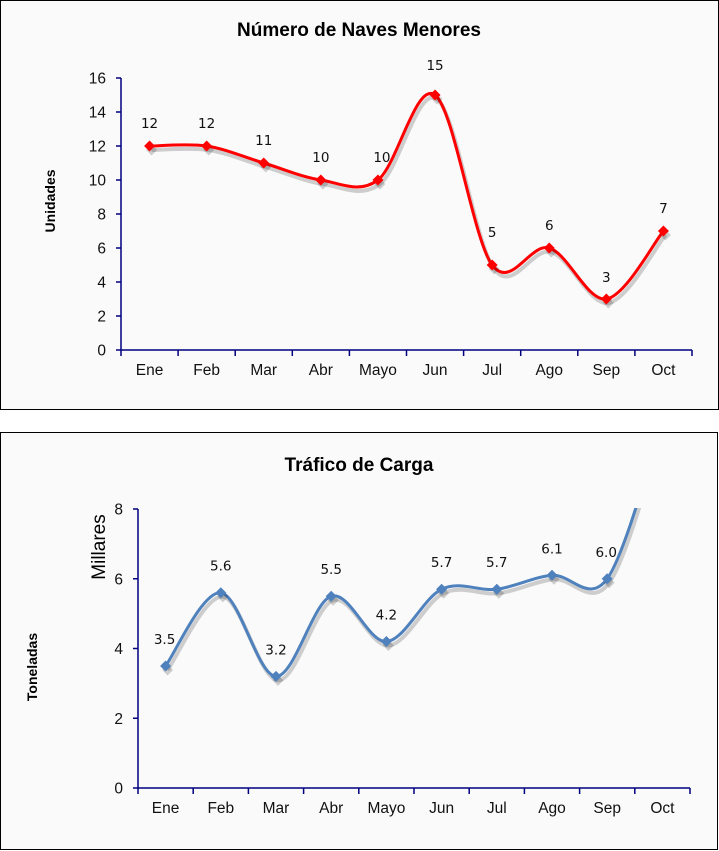 This screenshot has width=719, height=851. I want to click on data-label: 3.5, so click(164, 640).